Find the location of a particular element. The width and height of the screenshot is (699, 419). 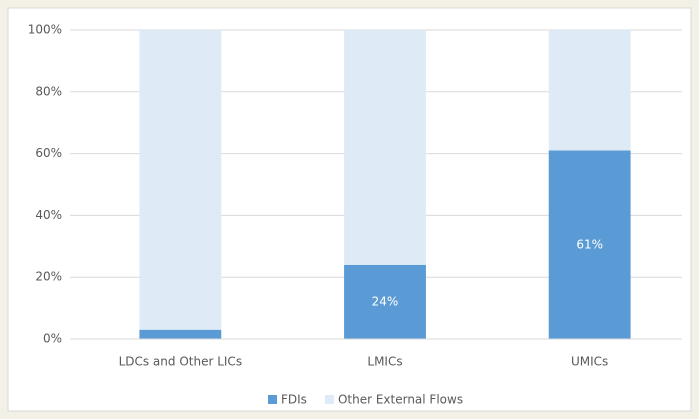

y-tick-label: 20% is located at coordinates (48, 277).